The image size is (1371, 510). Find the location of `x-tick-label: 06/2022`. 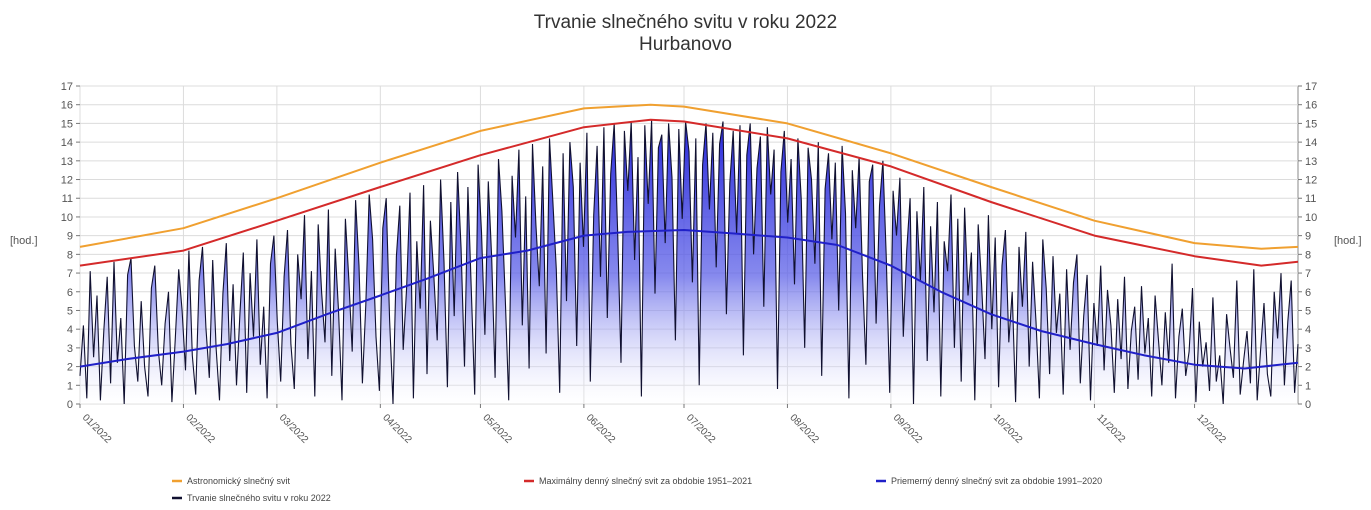

x-tick-label: 06/2022 is located at coordinates (601, 429).